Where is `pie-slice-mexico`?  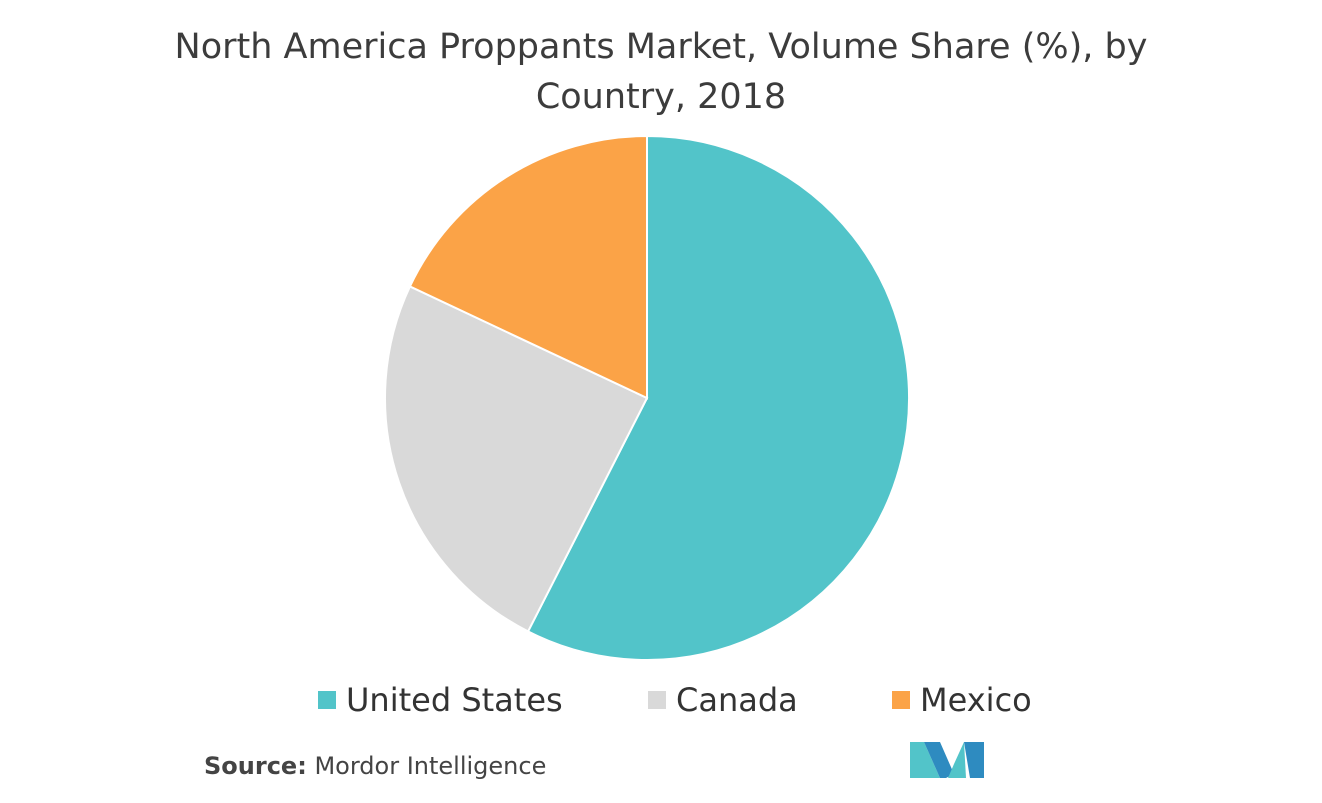 pie-slice-mexico is located at coordinates (528, 267).